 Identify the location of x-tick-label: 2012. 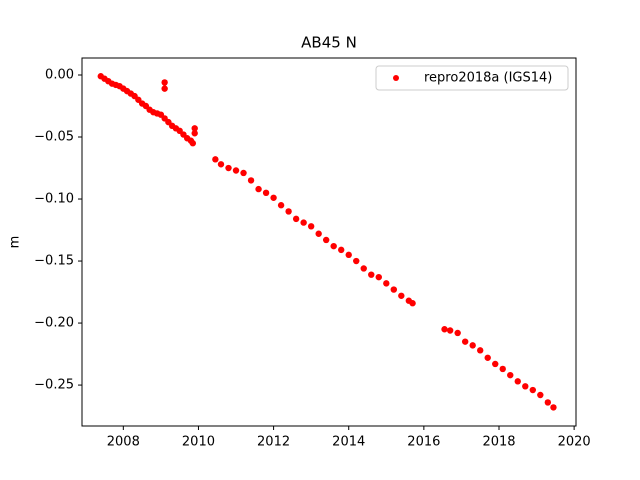
(273, 442).